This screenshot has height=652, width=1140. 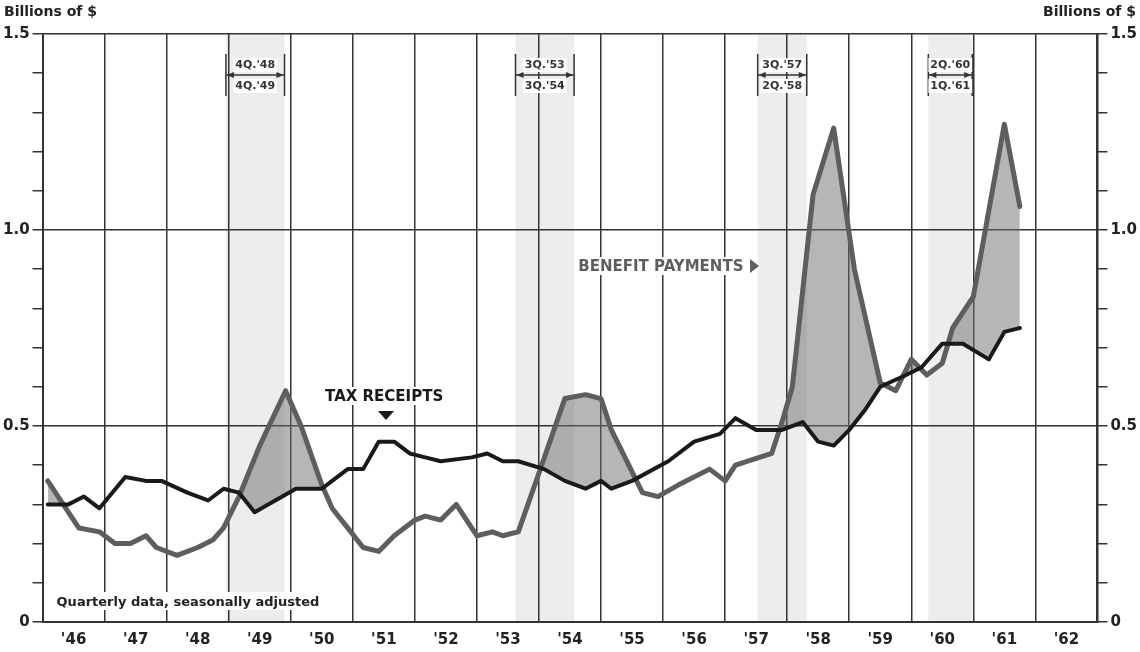 What do you see at coordinates (1124, 424) in the screenshot?
I see `y2-tick-label: 0.5` at bounding box center [1124, 424].